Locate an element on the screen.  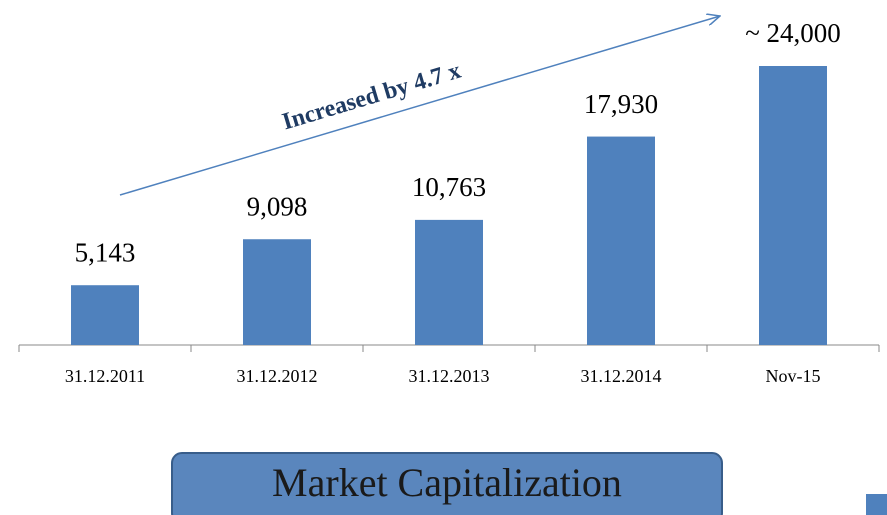
x-tick-label: Nov-15 is located at coordinates (793, 376).